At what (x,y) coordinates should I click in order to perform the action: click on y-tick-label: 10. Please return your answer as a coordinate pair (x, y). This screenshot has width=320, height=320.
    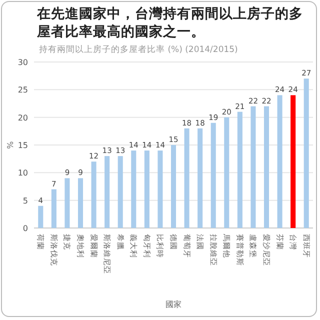
    Looking at the image, I should click on (23, 173).